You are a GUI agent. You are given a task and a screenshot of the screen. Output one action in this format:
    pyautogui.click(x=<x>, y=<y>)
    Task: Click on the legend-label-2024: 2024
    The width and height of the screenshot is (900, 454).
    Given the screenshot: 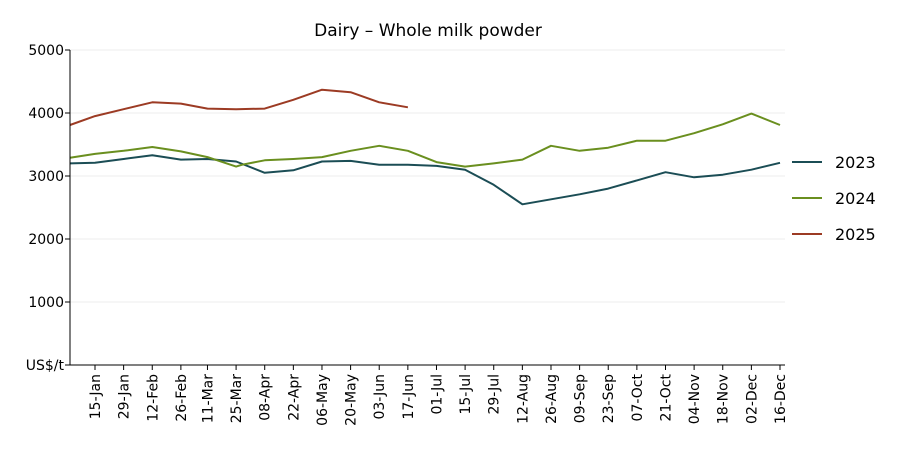 What is the action you would take?
    pyautogui.click(x=855, y=198)
    